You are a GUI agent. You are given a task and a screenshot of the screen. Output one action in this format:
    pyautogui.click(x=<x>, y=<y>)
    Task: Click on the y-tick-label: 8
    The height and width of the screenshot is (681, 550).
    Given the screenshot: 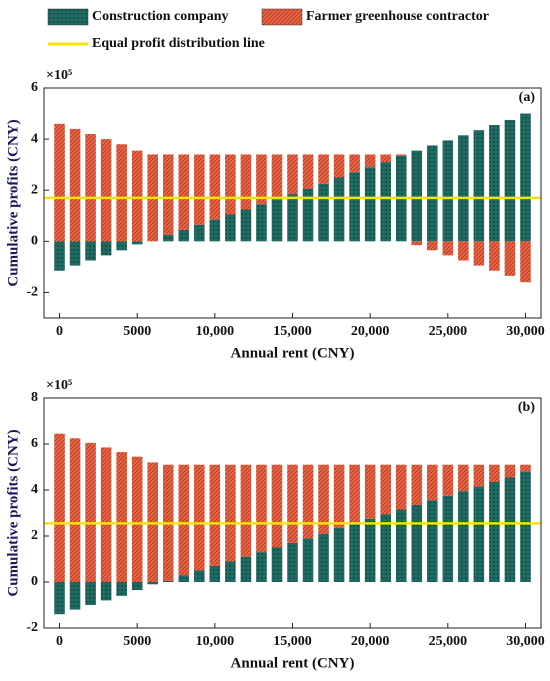 What is the action you would take?
    pyautogui.click(x=34, y=397)
    